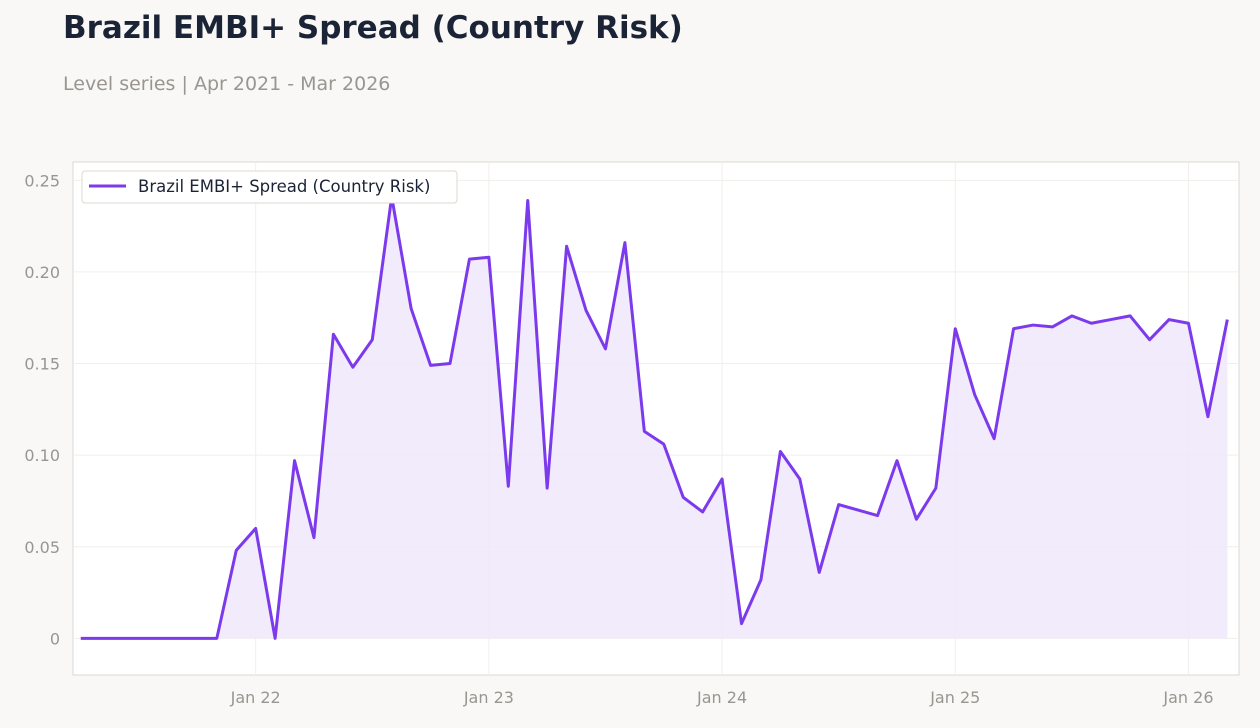 The height and width of the screenshot is (728, 1260). I want to click on y-tick-label: 0.25, so click(42, 180).